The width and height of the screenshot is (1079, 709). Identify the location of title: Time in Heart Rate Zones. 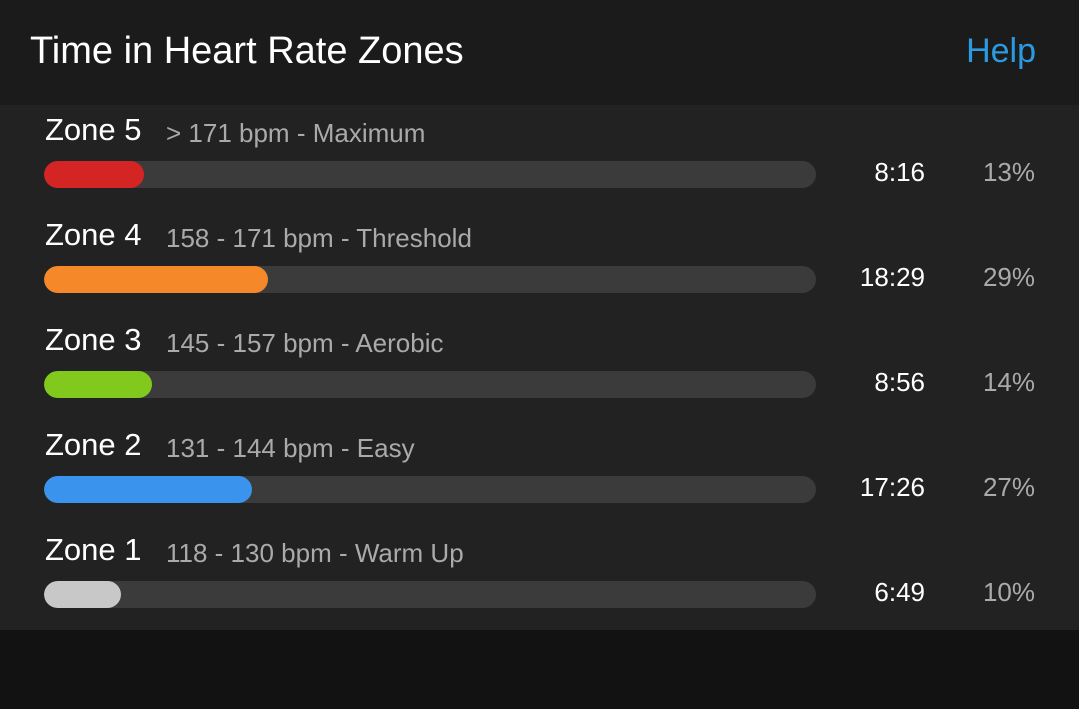
(247, 51).